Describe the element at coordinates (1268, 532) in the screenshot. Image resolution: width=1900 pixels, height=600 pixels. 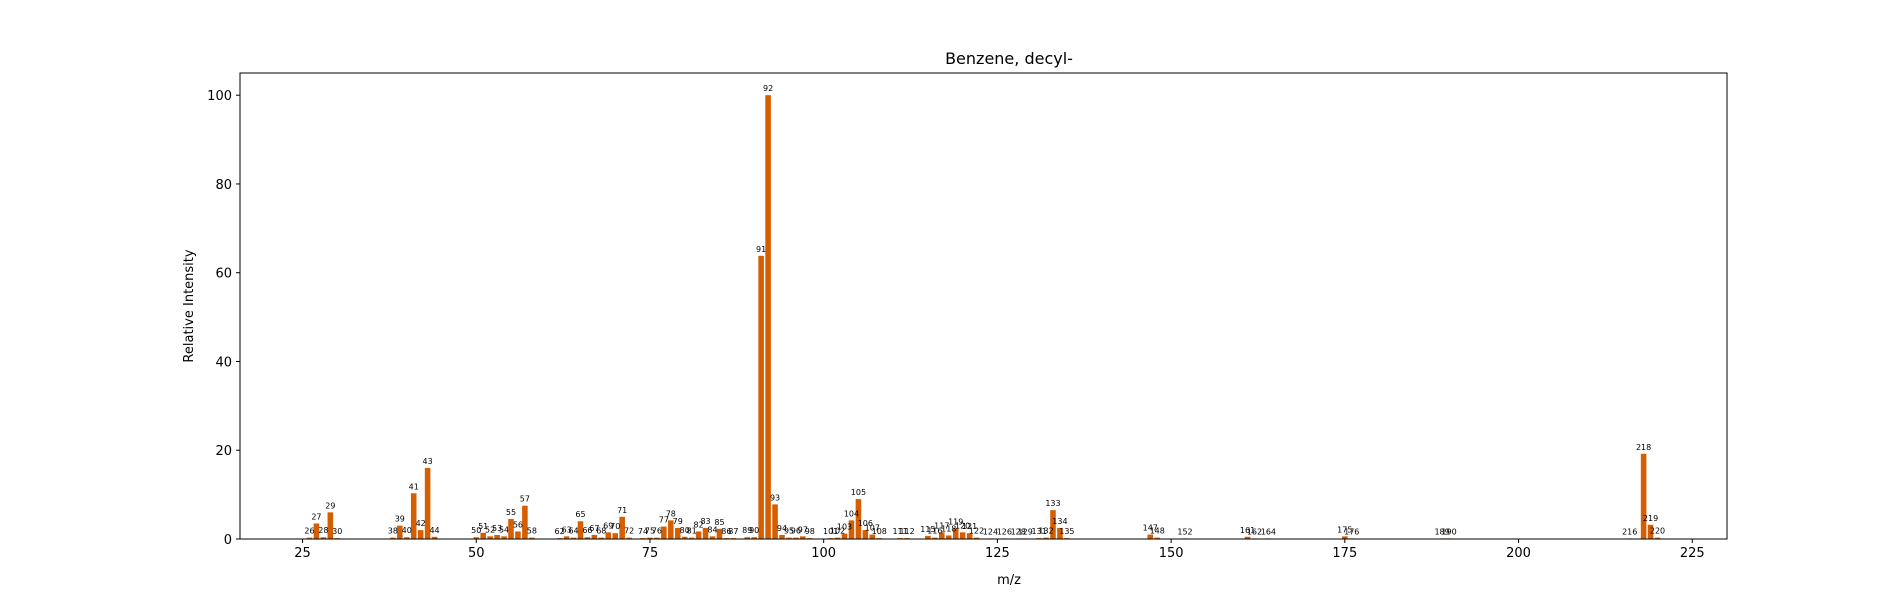
I see `peak-label: 164` at that location.